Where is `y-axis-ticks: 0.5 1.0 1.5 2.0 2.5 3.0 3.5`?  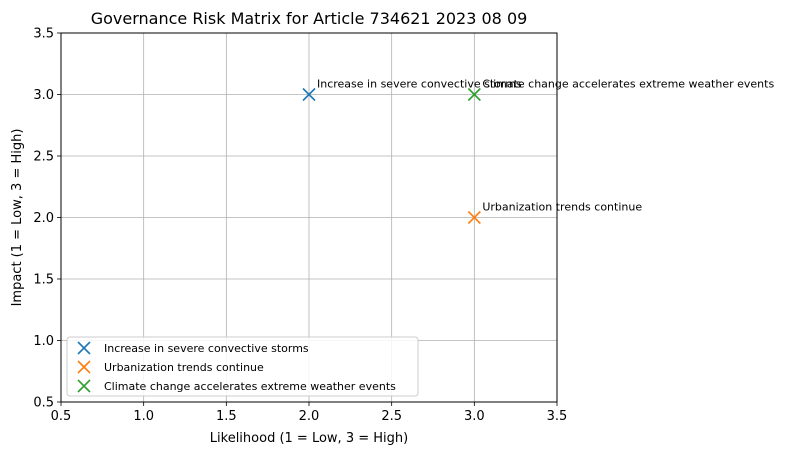 y-axis-ticks: 0.5 1.0 1.5 2.0 2.5 3.0 3.5 is located at coordinates (47, 219).